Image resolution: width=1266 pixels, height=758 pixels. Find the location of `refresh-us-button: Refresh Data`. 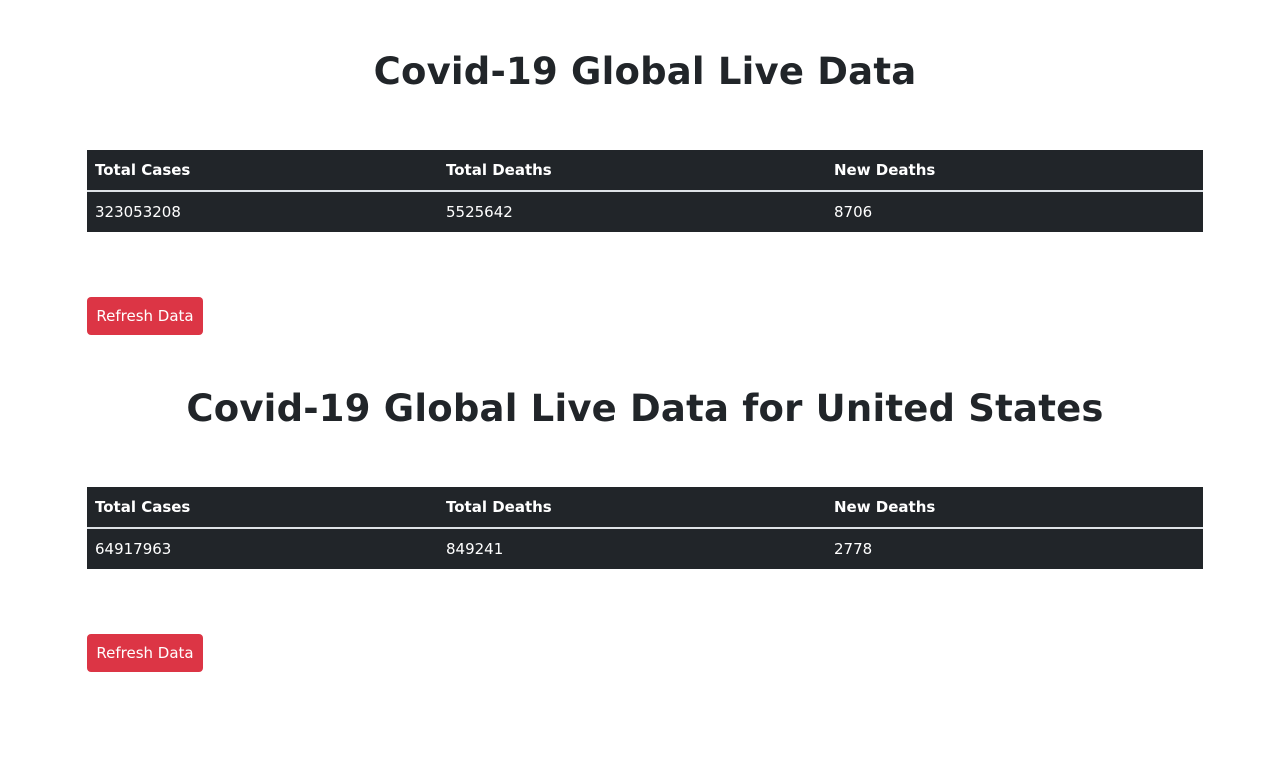

refresh-us-button: Refresh Data is located at coordinates (145, 653).